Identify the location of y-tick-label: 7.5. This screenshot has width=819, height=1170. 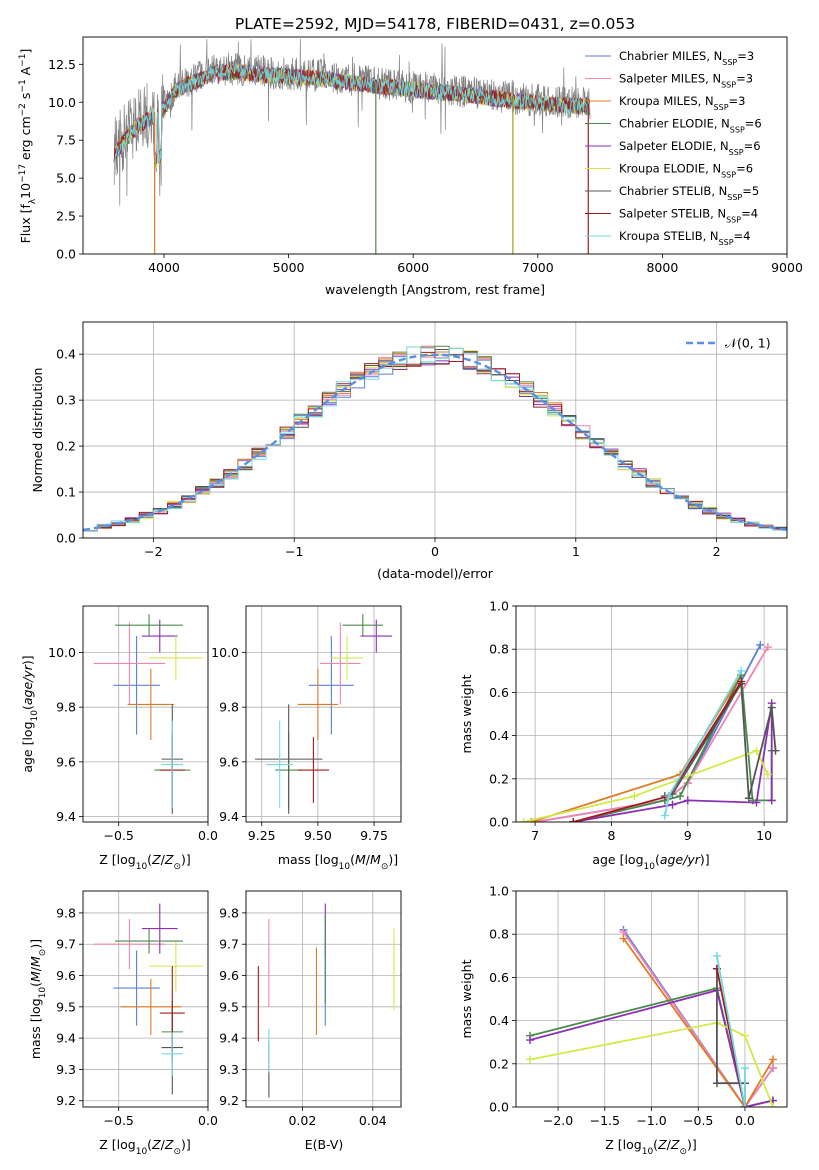
(66, 140).